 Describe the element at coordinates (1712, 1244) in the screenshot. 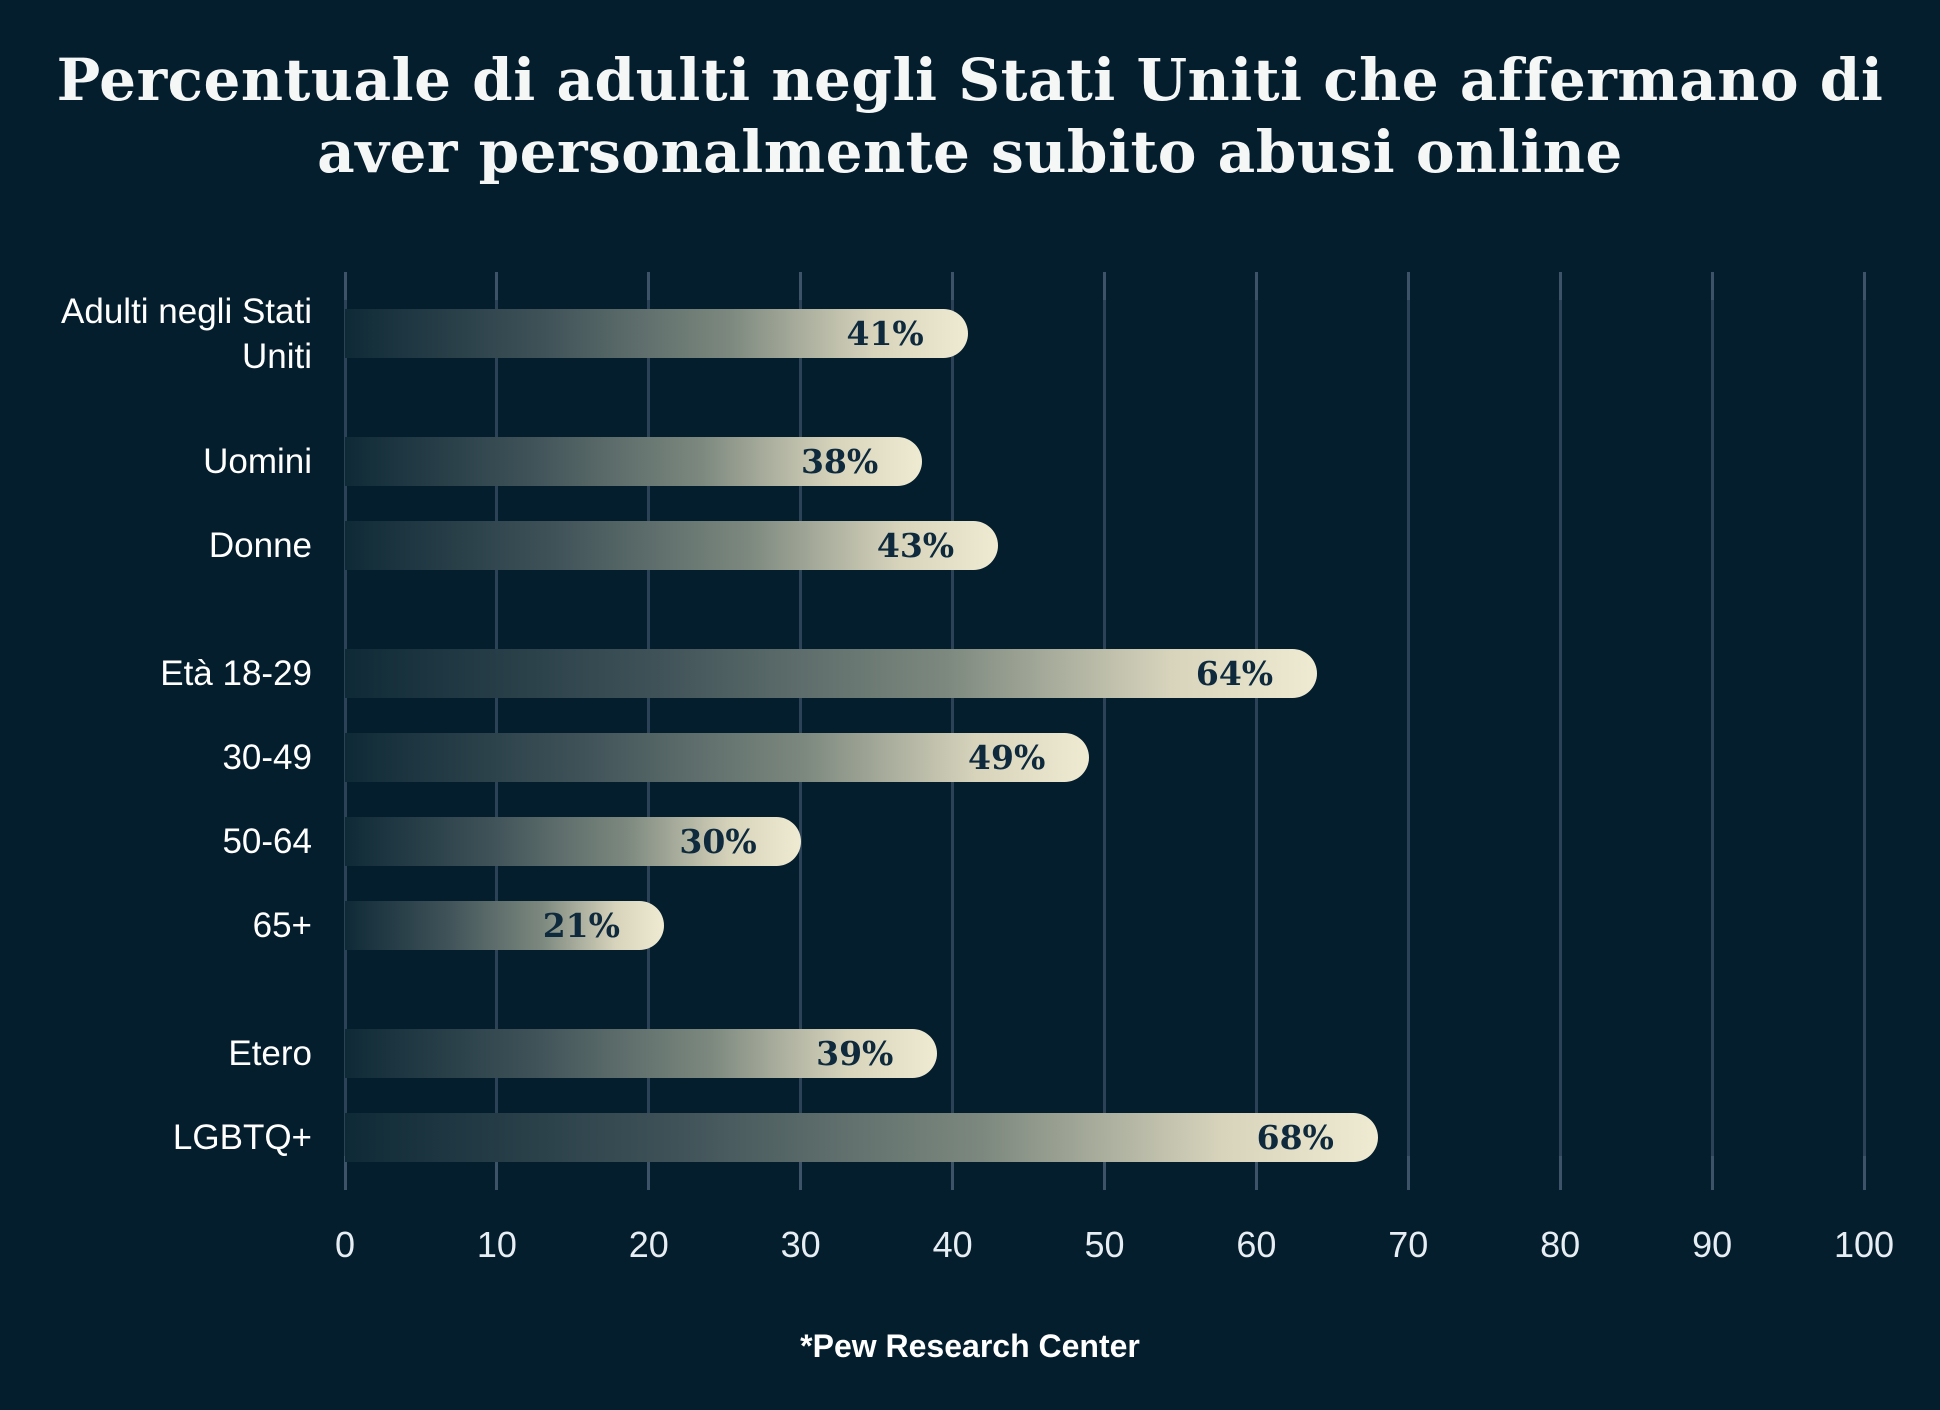

I see `axis-tick-label: 90` at that location.